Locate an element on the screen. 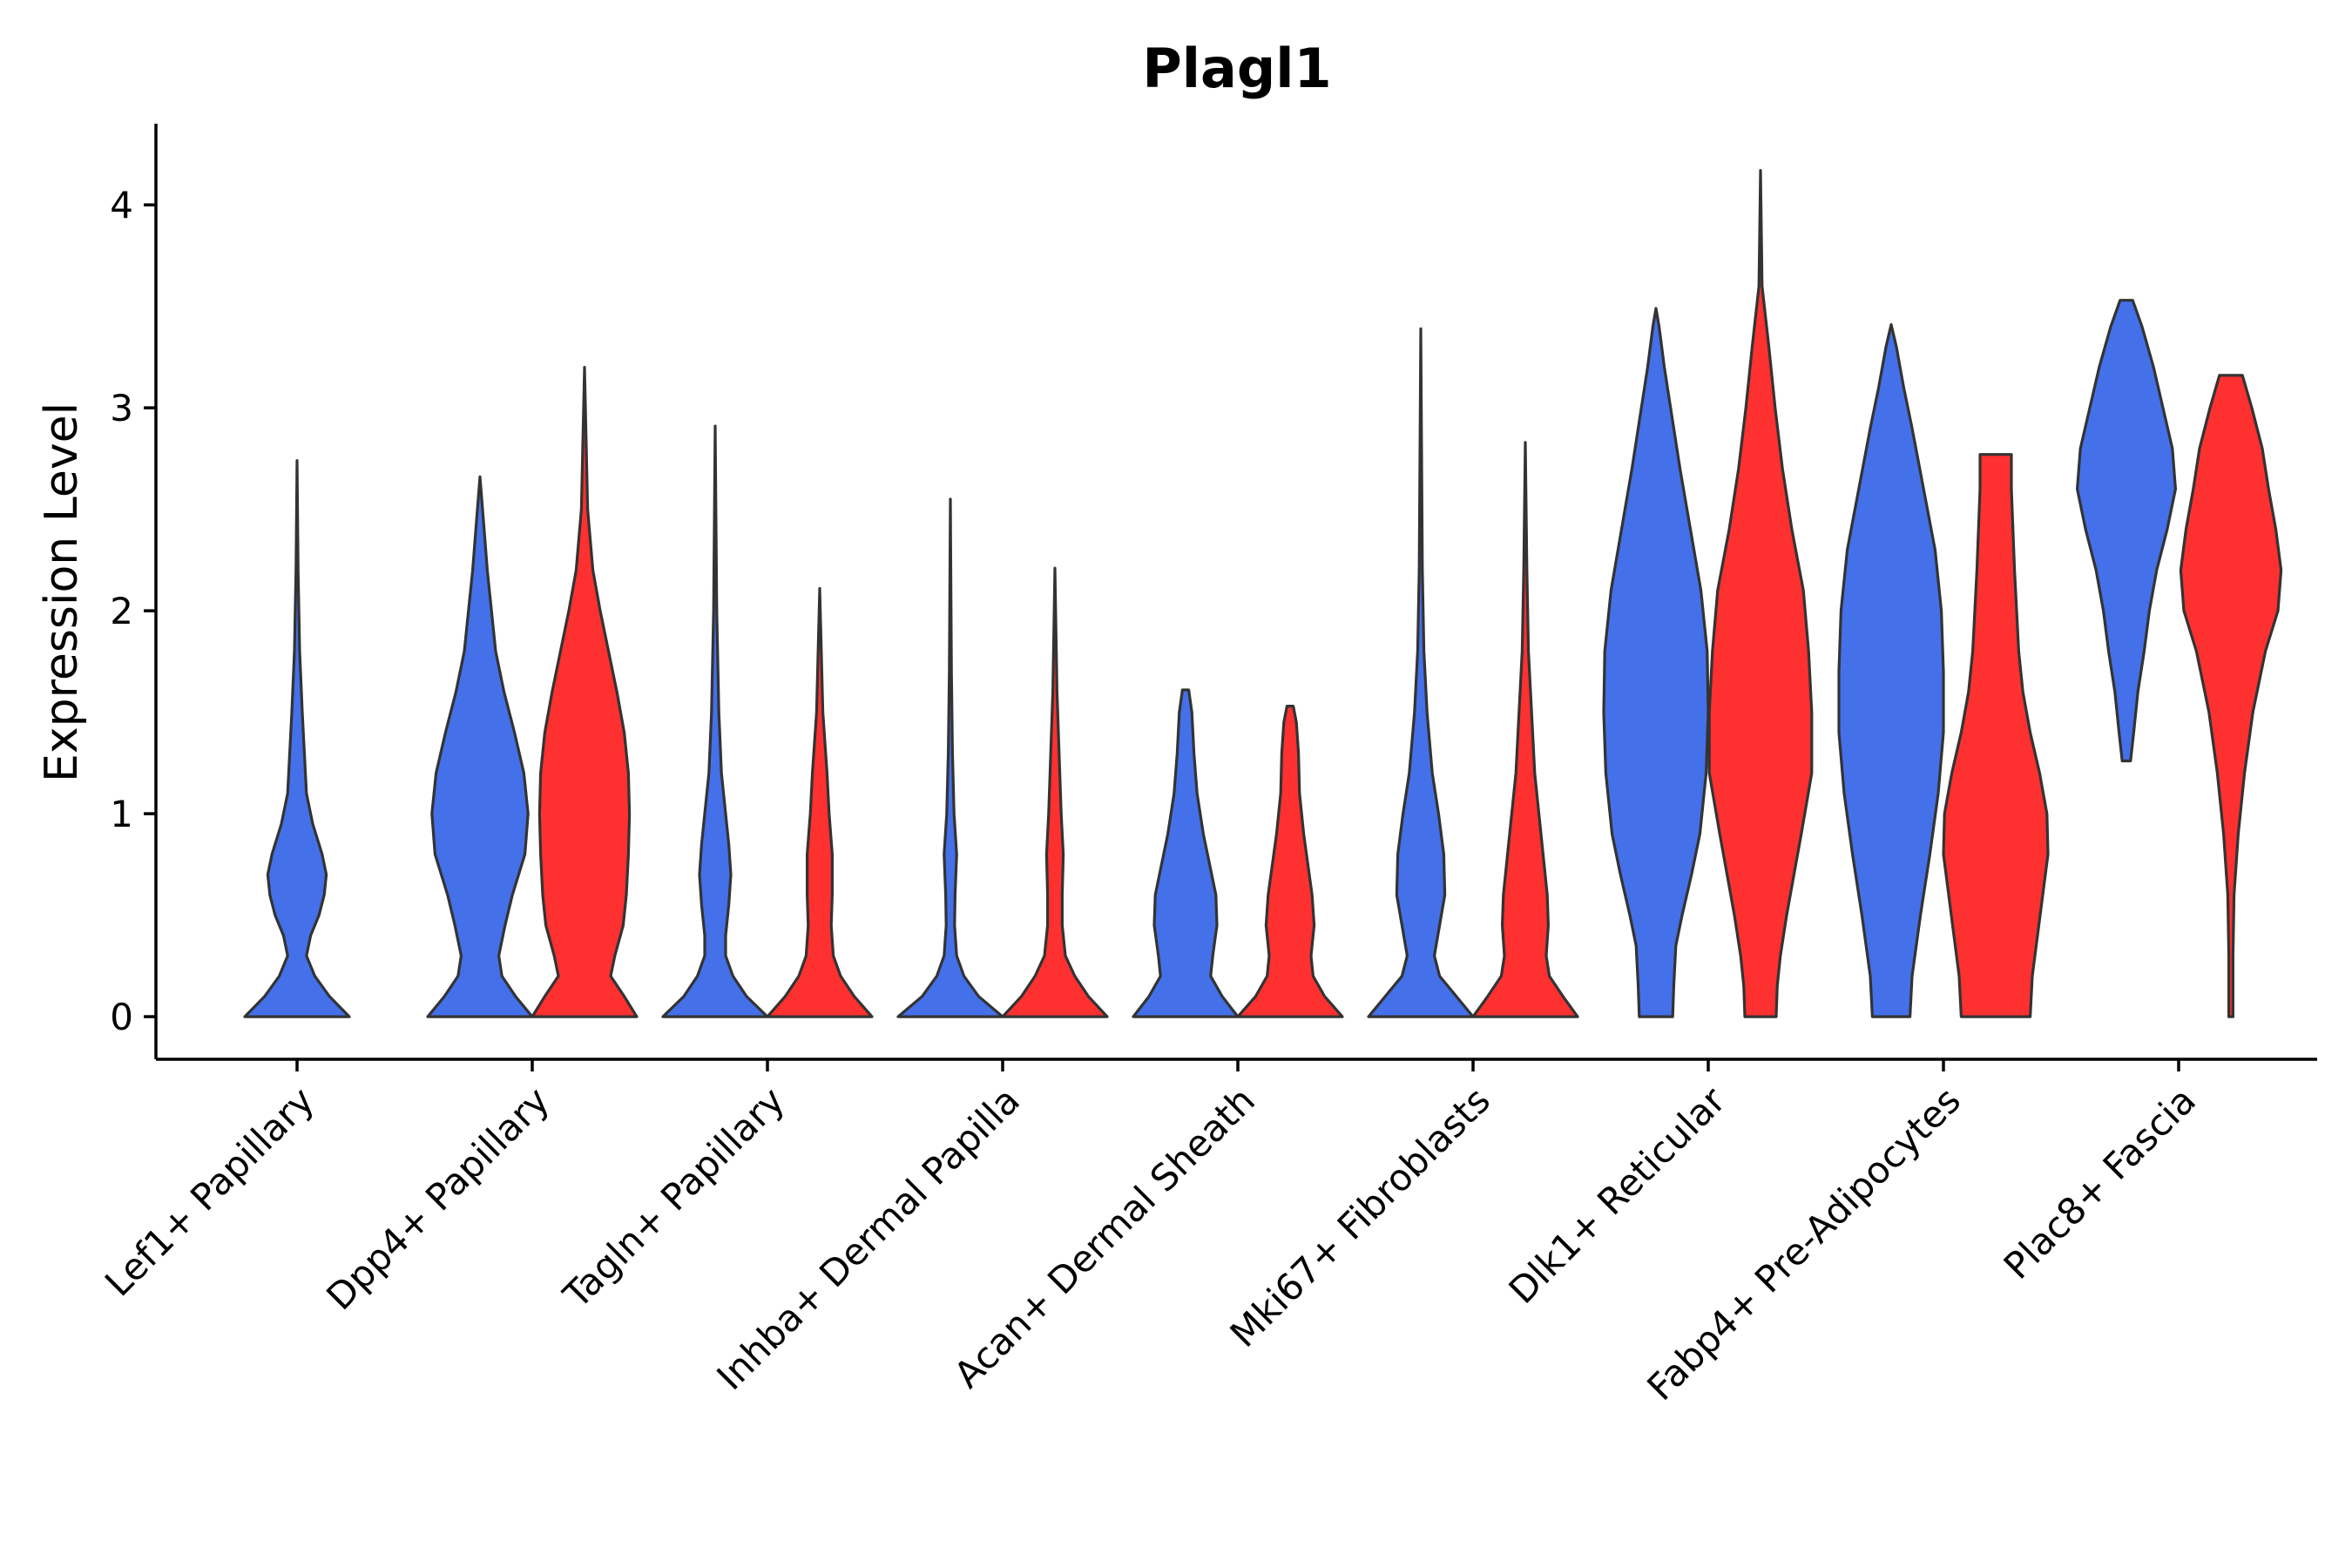 This screenshot has width=2352, height=1568. violin-red-mki67-fibroblasts is located at coordinates (1525, 729).